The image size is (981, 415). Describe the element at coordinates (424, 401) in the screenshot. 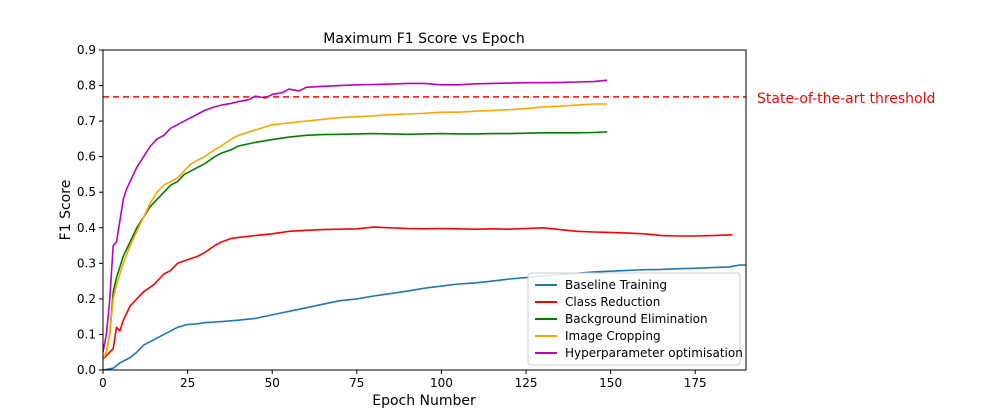

I see `x-axis-label: Epoch Number` at that location.